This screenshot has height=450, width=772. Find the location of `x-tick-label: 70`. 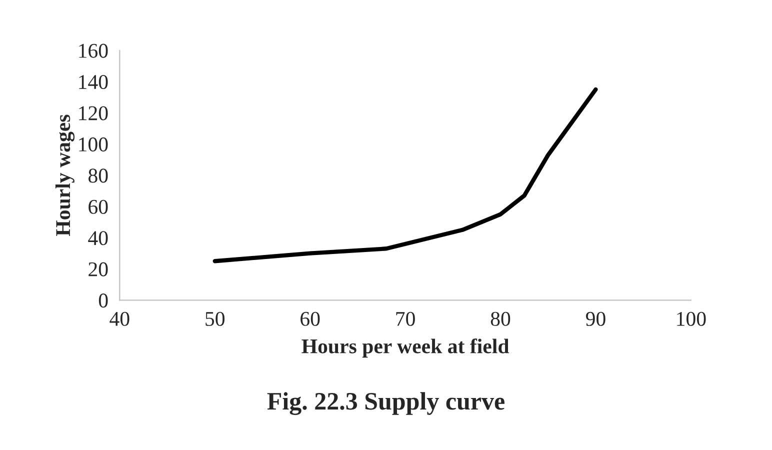

x-tick-label: 70 is located at coordinates (405, 319).